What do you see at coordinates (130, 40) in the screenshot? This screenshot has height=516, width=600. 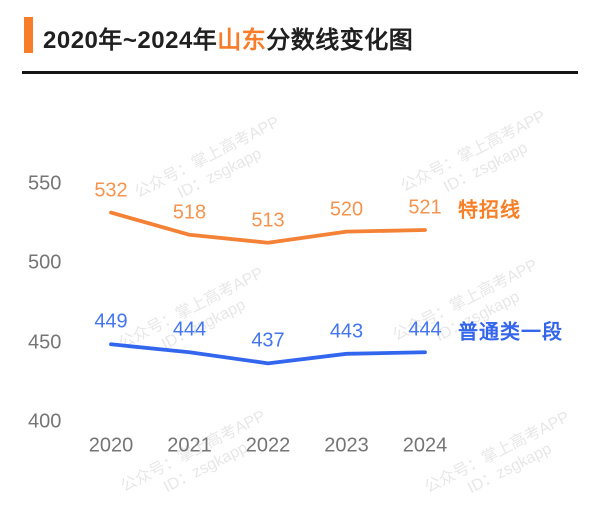 I see `title-prefix: 2020年~2024年` at bounding box center [130, 40].